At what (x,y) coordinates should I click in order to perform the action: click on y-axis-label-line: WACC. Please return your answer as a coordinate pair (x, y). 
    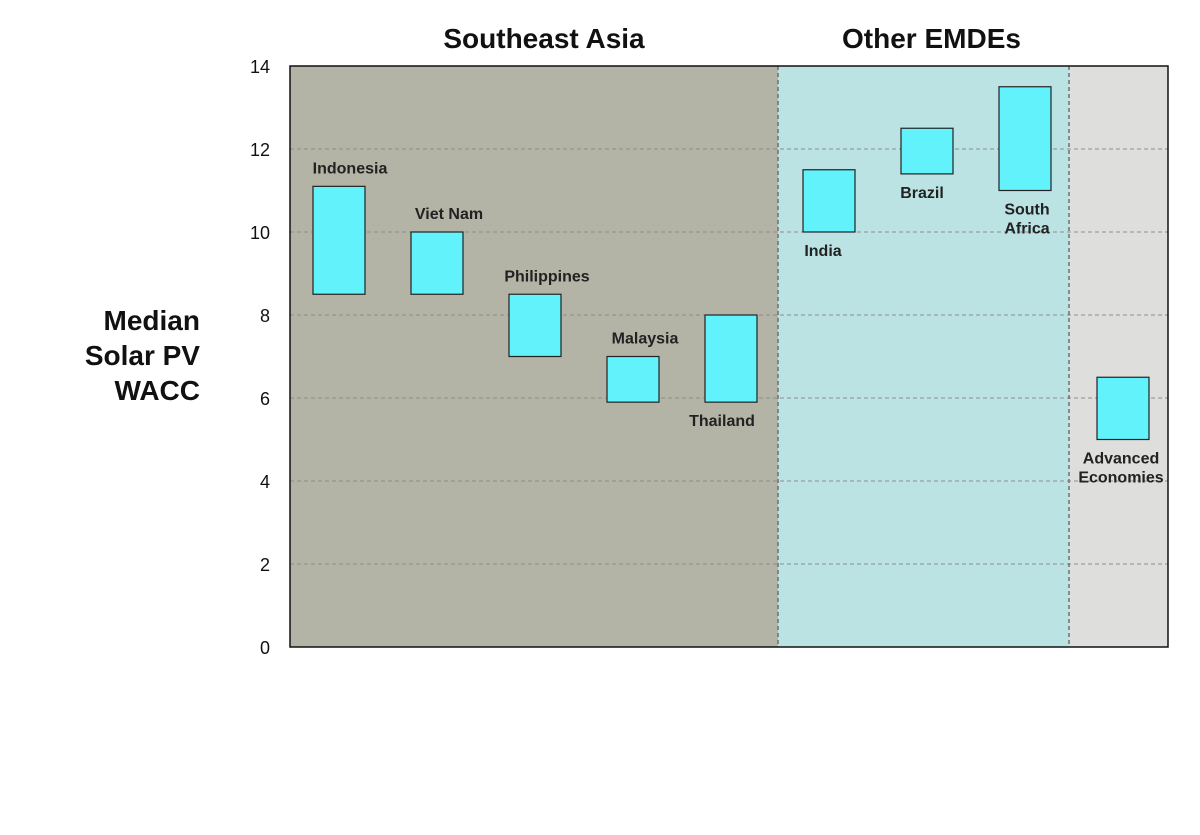
    Looking at the image, I should click on (157, 390).